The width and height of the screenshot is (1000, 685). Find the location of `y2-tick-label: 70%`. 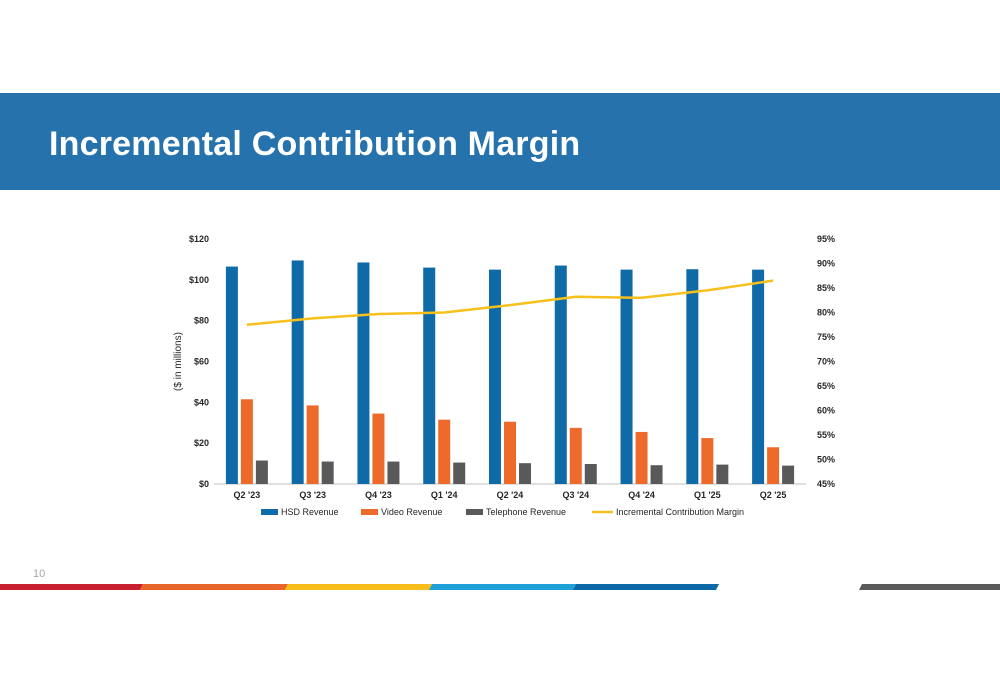

y2-tick-label: 70% is located at coordinates (826, 362).